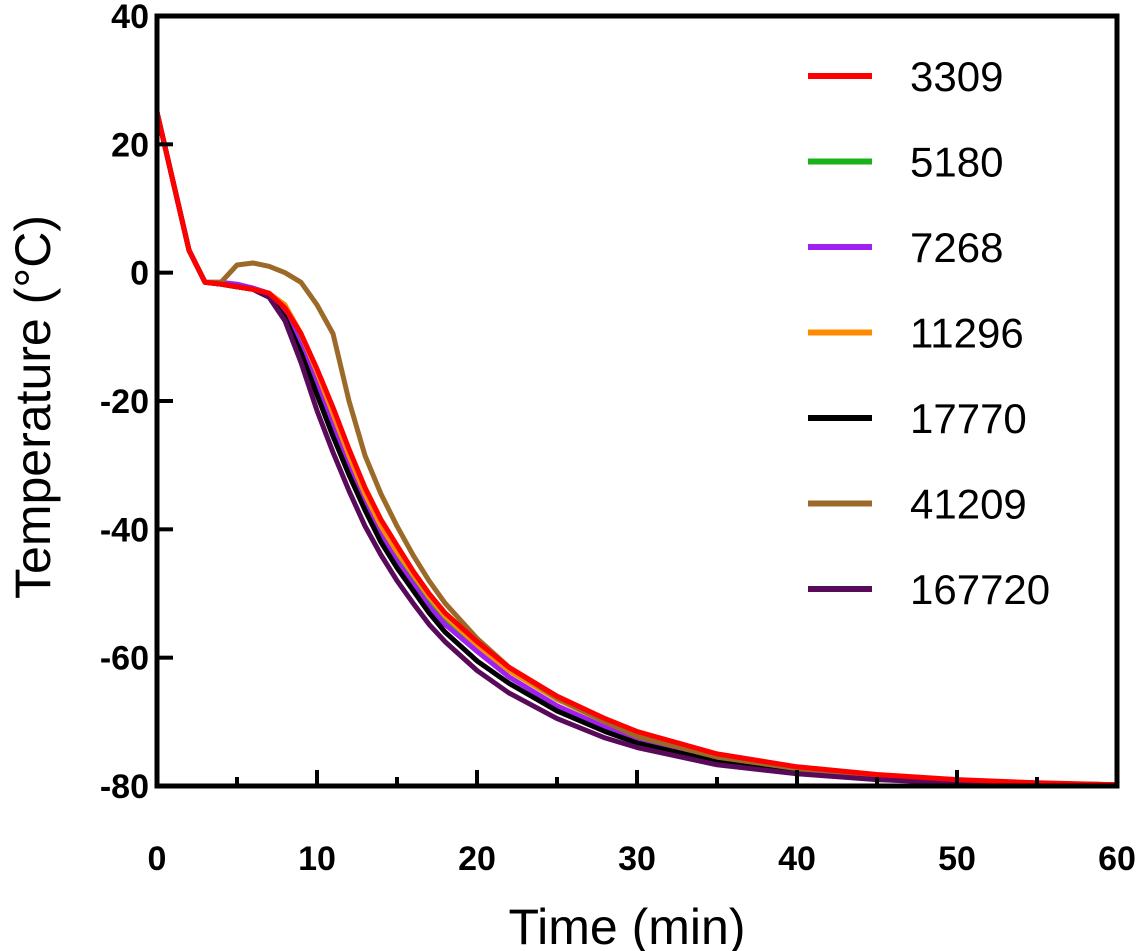 This screenshot has height=951, width=1141. Describe the element at coordinates (967, 333) in the screenshot. I see `legend-label-11296: 11296` at that location.